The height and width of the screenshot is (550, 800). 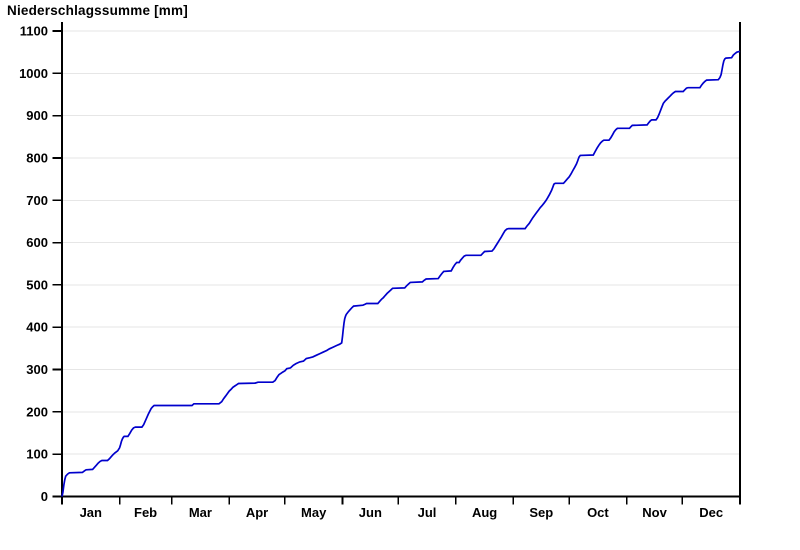 I want to click on x-tick-label: Jun, so click(x=370, y=512).